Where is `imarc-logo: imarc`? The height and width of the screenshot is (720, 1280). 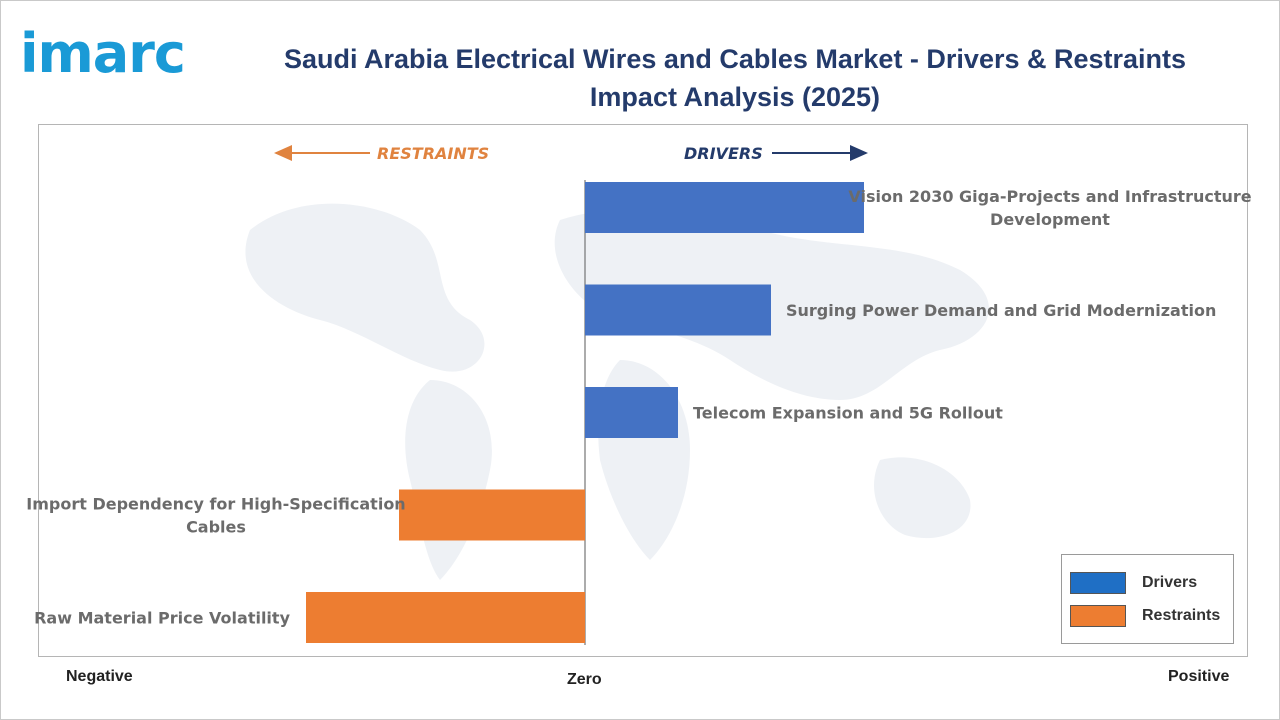
imarc-logo: imarc is located at coordinates (103, 53).